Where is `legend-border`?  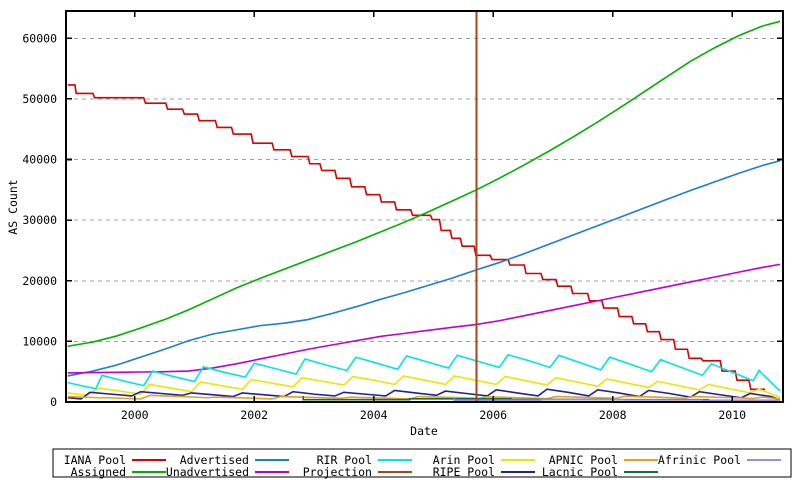
legend-border is located at coordinates (422, 463).